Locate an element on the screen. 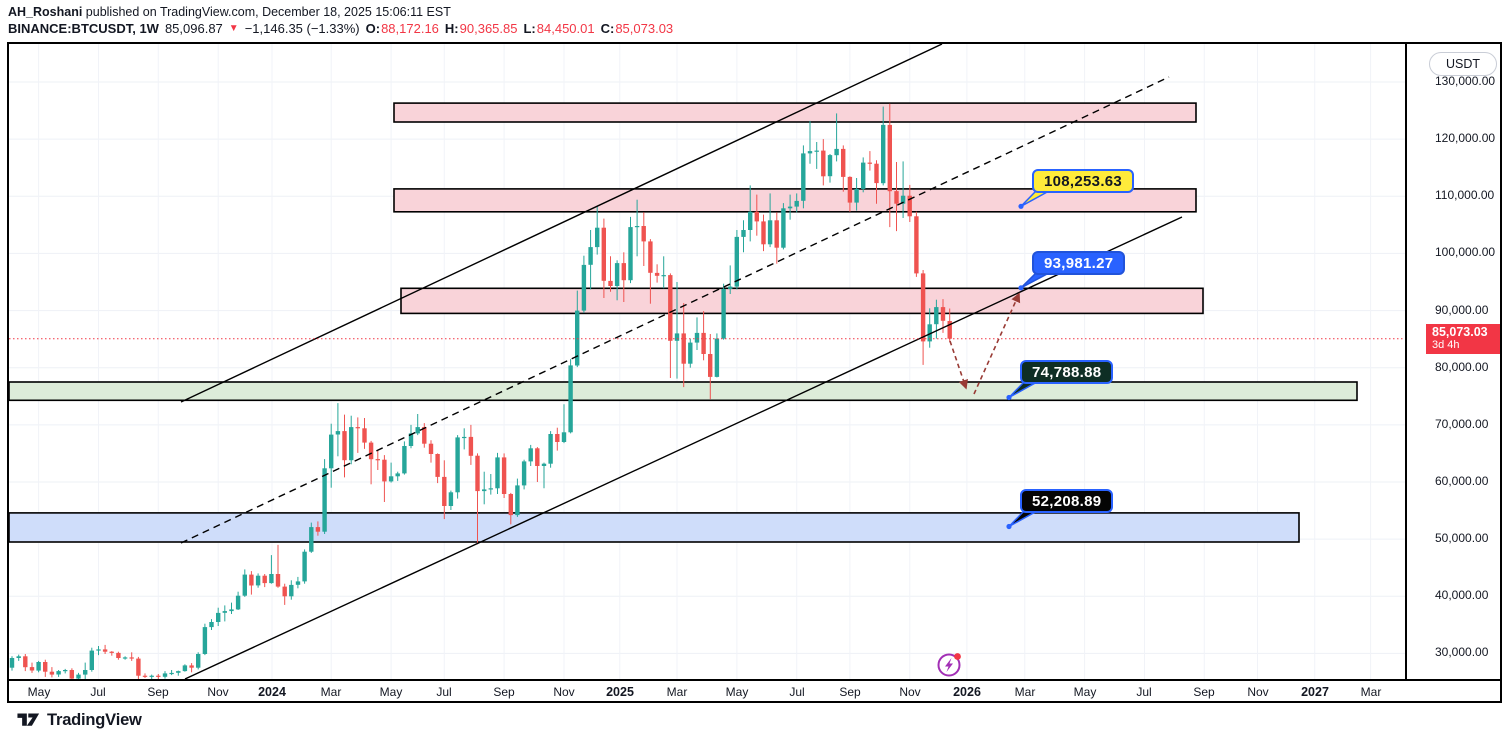 The image size is (1509, 741). down-triangle-icon: ▼ is located at coordinates (233, 28).